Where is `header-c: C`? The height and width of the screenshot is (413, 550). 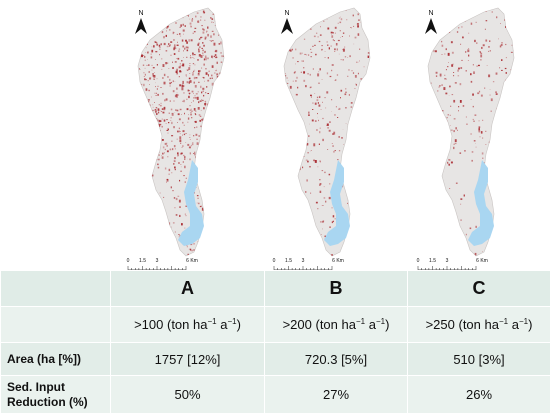
header-c: C is located at coordinates (478, 288).